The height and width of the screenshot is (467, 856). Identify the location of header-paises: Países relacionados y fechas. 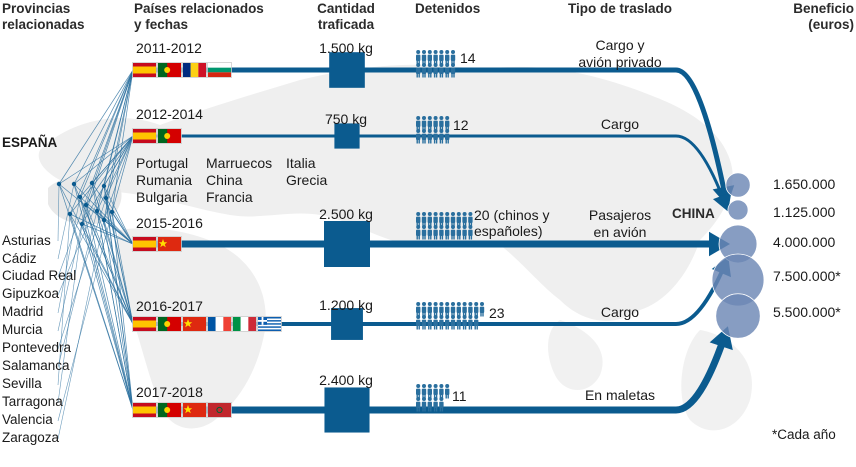
(199, 17).